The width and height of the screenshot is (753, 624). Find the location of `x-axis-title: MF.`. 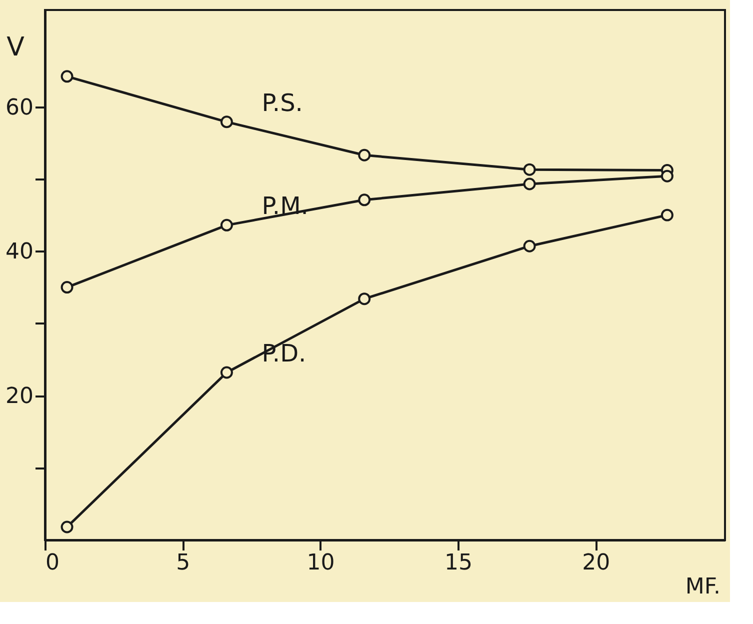

x-axis-title: MF. is located at coordinates (702, 587).